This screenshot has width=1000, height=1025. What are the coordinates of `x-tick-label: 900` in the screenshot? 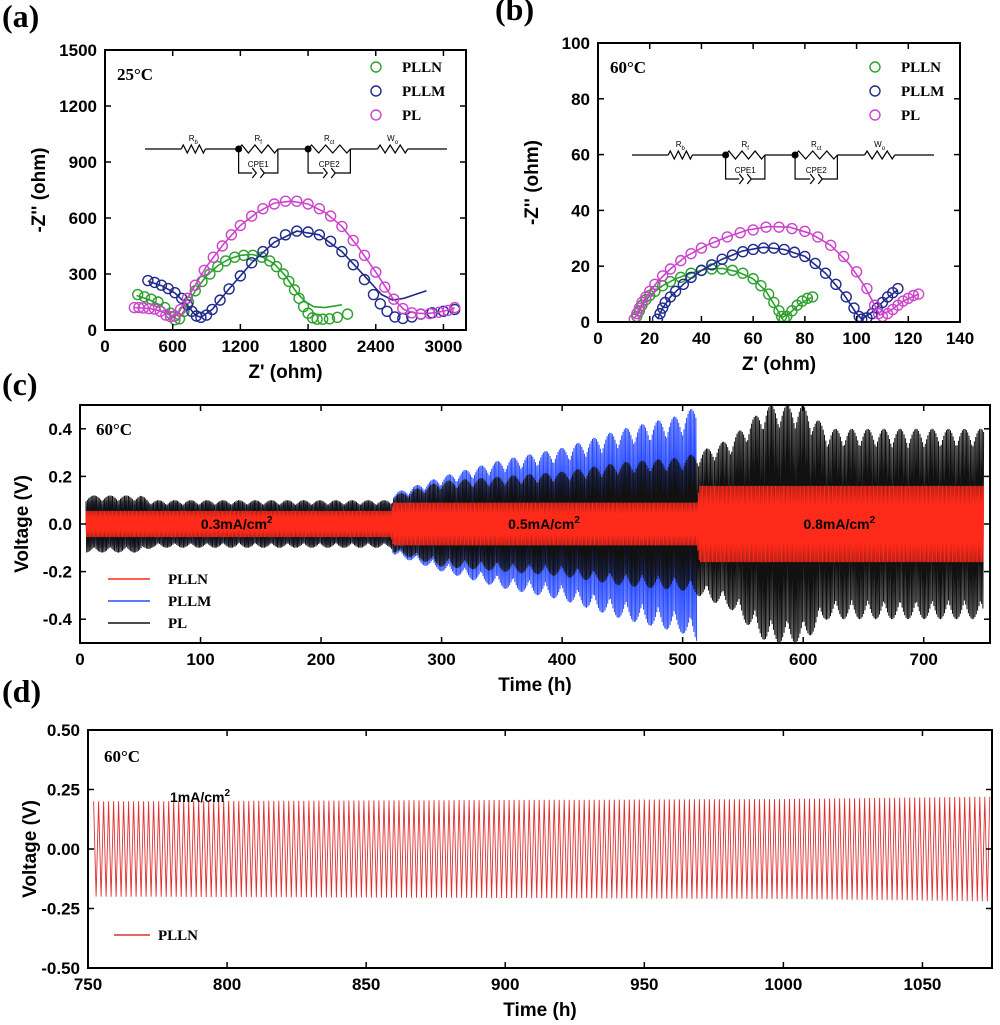 It's located at (505, 984).